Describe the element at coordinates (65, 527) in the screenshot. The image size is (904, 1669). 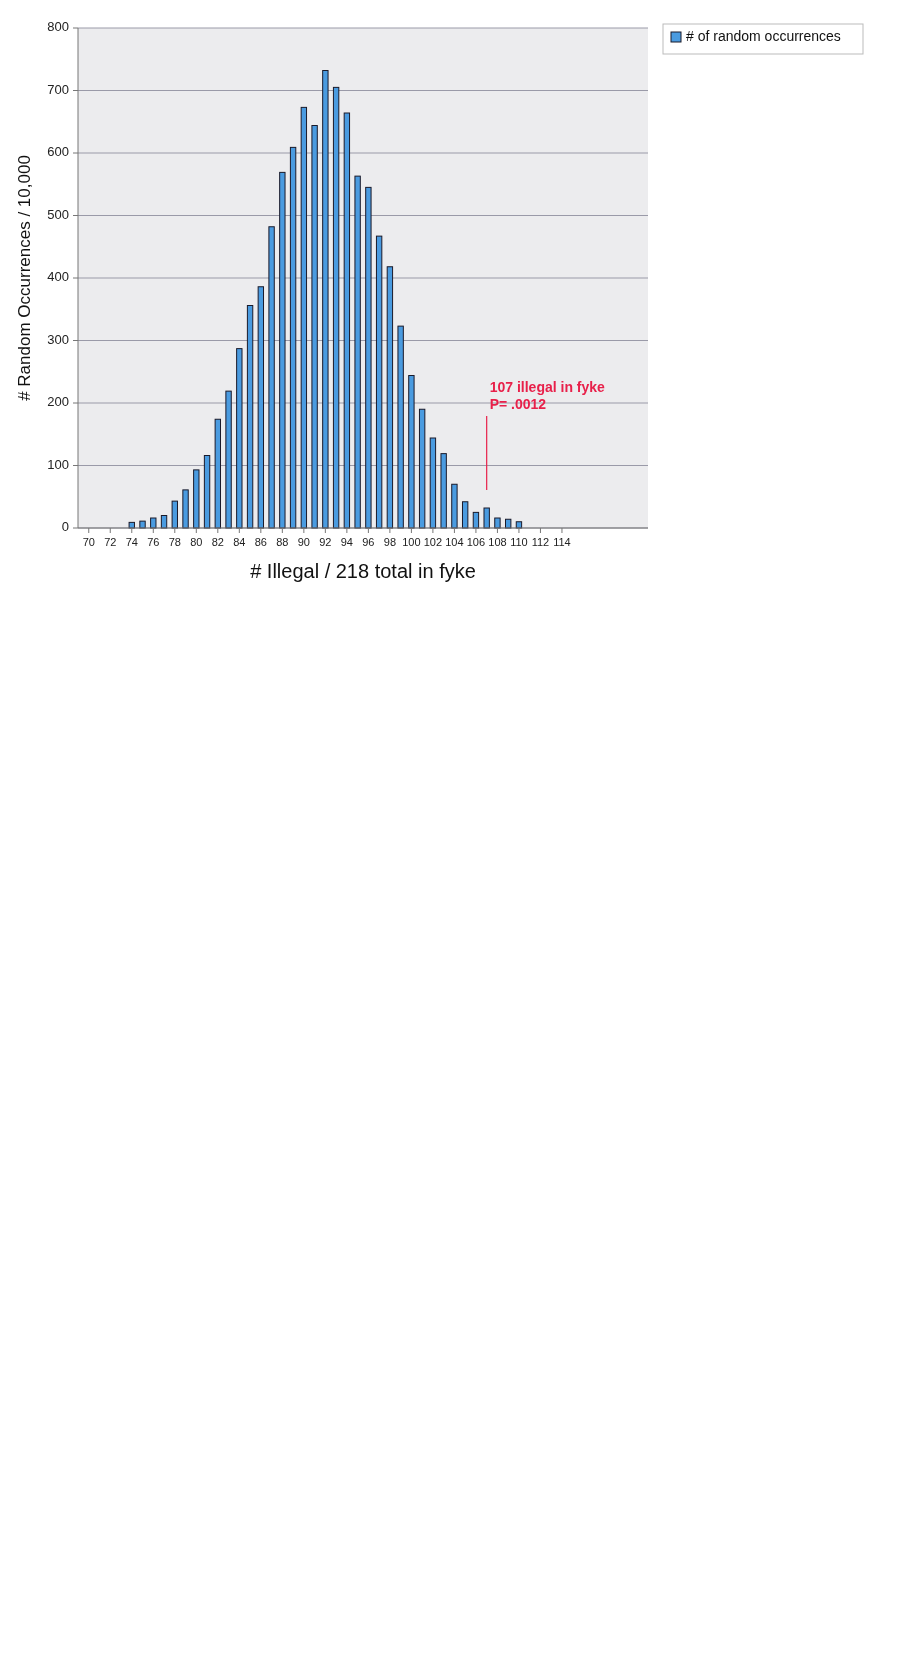
I see `y-tick-label: 0` at that location.